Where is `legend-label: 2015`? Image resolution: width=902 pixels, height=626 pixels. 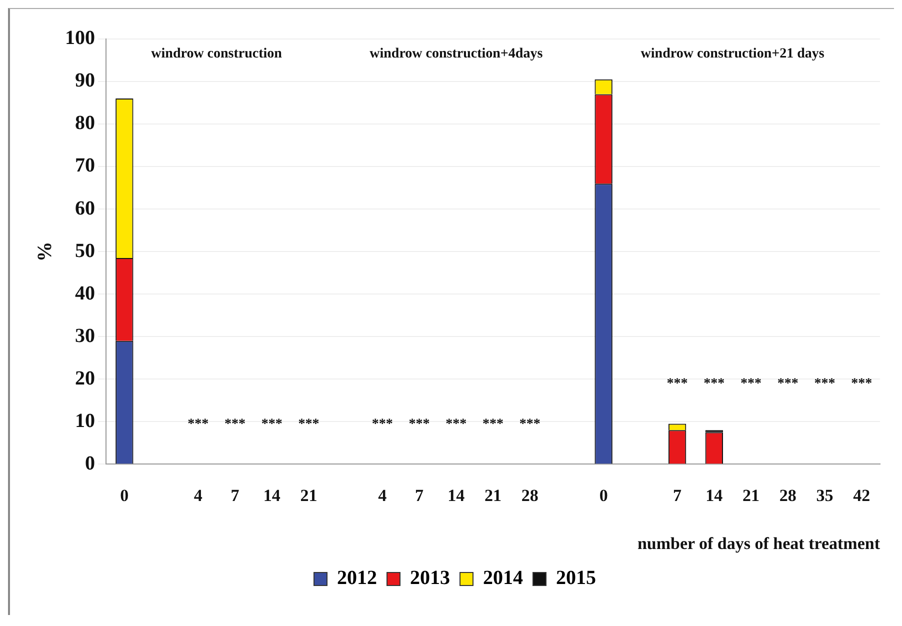 legend-label: 2015 is located at coordinates (576, 578).